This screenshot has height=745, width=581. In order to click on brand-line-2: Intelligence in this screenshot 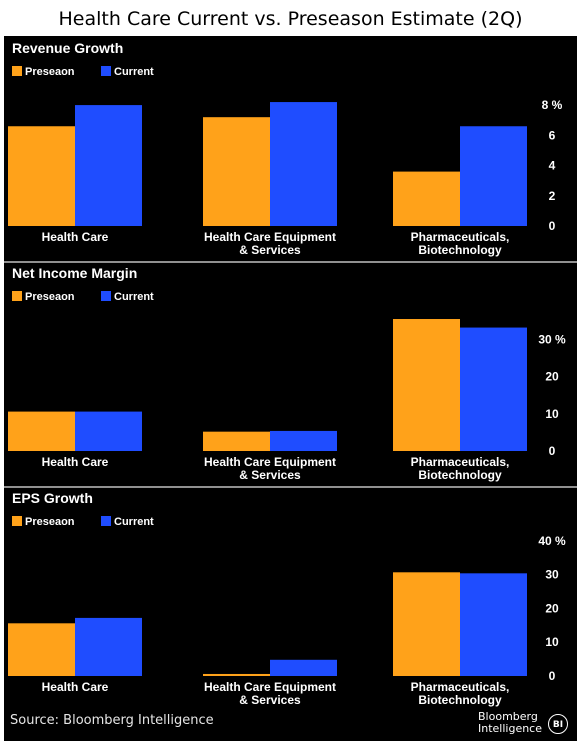, I will do `click(510, 728)`.